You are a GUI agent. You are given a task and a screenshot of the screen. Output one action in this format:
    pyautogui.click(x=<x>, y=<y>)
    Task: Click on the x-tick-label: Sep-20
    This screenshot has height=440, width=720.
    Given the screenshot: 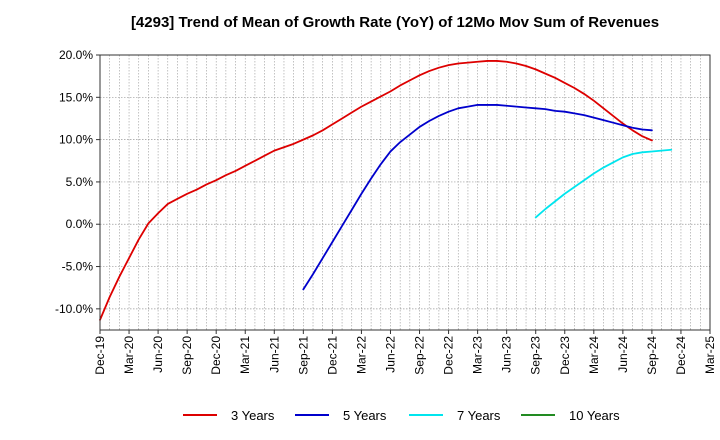 What is the action you would take?
    pyautogui.click(x=187, y=355)
    